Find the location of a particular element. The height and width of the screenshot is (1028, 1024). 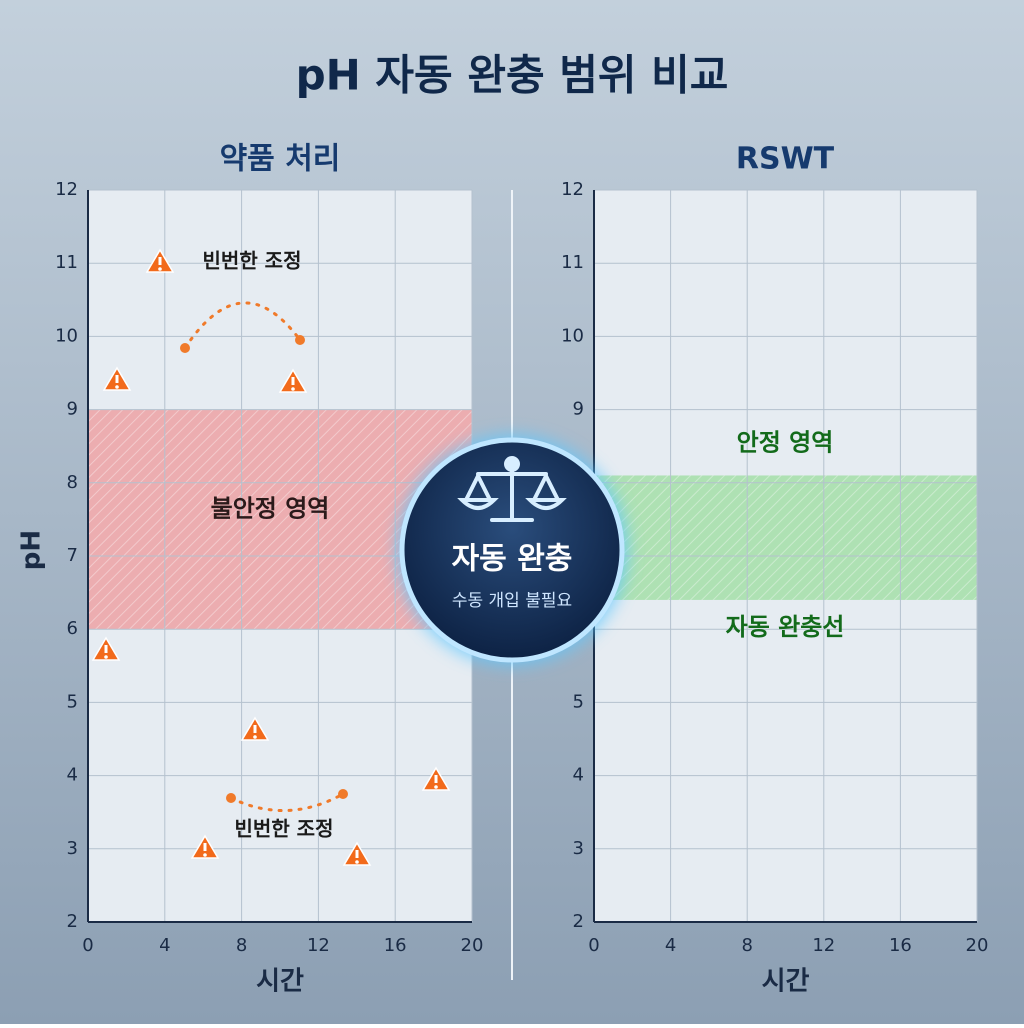

y-axis-title: pH is located at coordinates (32, 550).